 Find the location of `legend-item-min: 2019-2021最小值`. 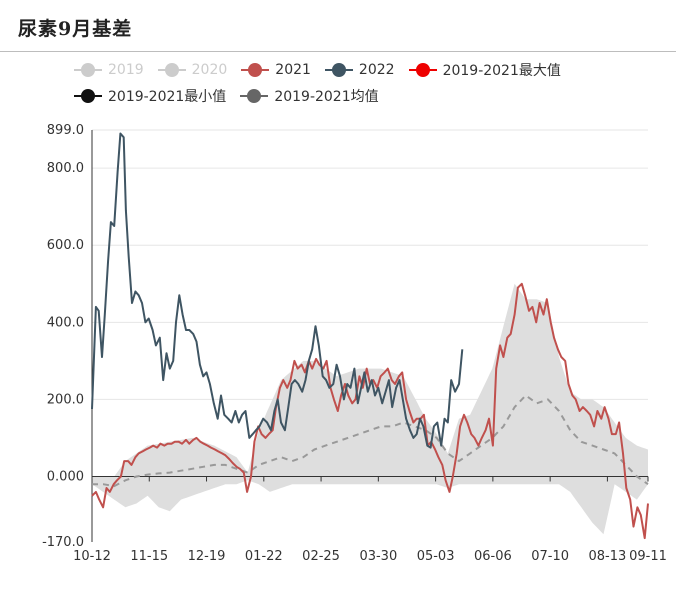

legend-item-min: 2019-2021最小值 is located at coordinates (150, 96).